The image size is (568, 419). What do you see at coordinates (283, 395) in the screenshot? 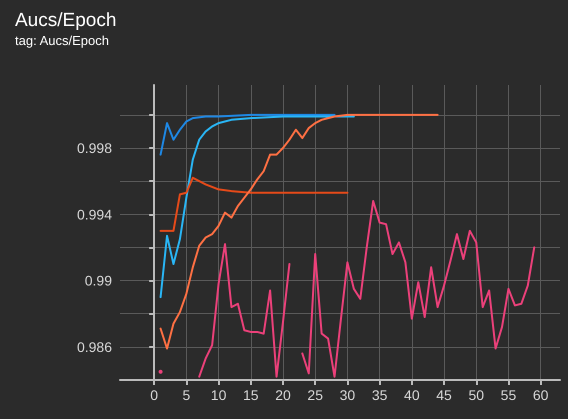
I see `x-tick-label: 20` at bounding box center [283, 395].